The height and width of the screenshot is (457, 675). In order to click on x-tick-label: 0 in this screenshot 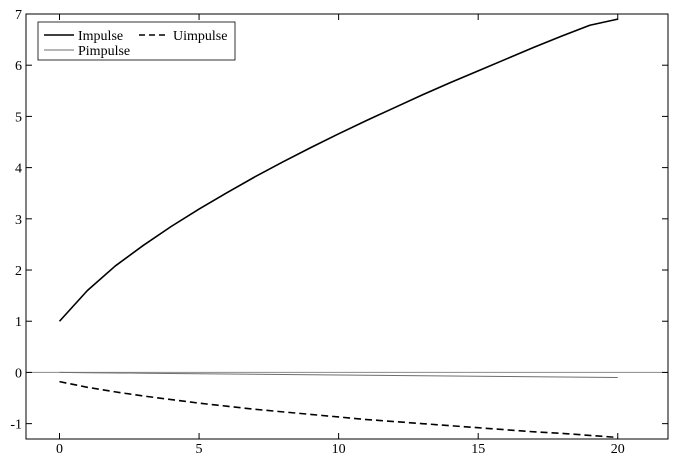, I will do `click(59, 449)`.